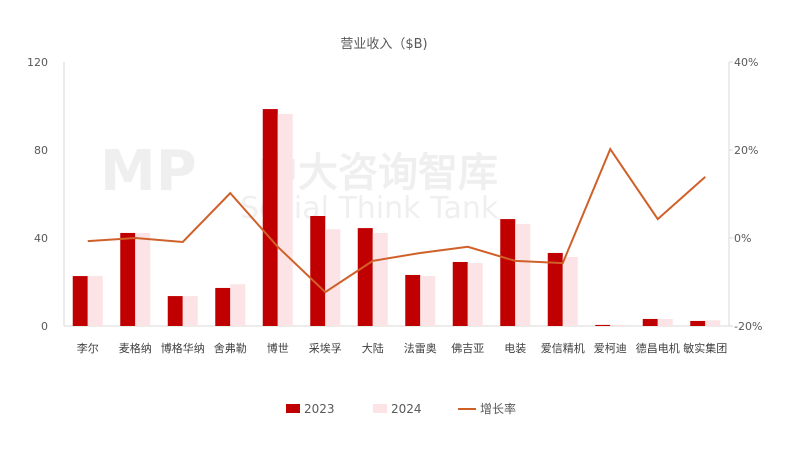  Describe the element at coordinates (515, 348) in the screenshot. I see `category-label: 电装` at that location.